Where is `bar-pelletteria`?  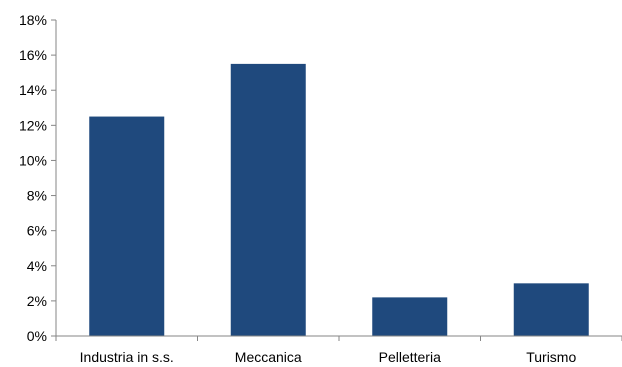 bar-pelletteria is located at coordinates (410, 316).